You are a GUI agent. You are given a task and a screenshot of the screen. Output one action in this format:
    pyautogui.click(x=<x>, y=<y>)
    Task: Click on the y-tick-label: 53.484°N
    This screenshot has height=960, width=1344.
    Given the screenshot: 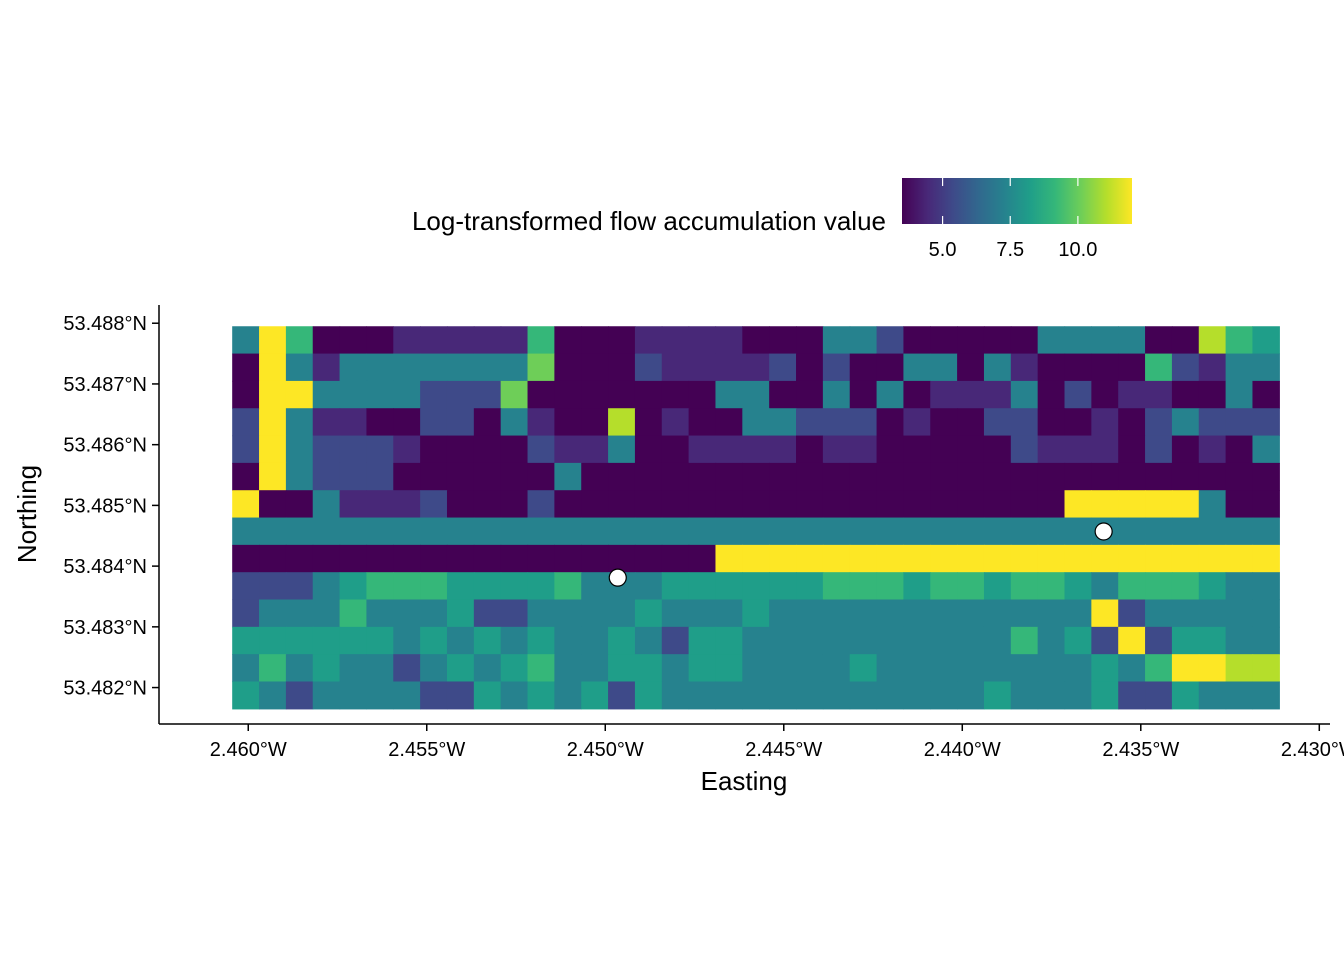 What is the action you would take?
    pyautogui.click(x=105, y=567)
    